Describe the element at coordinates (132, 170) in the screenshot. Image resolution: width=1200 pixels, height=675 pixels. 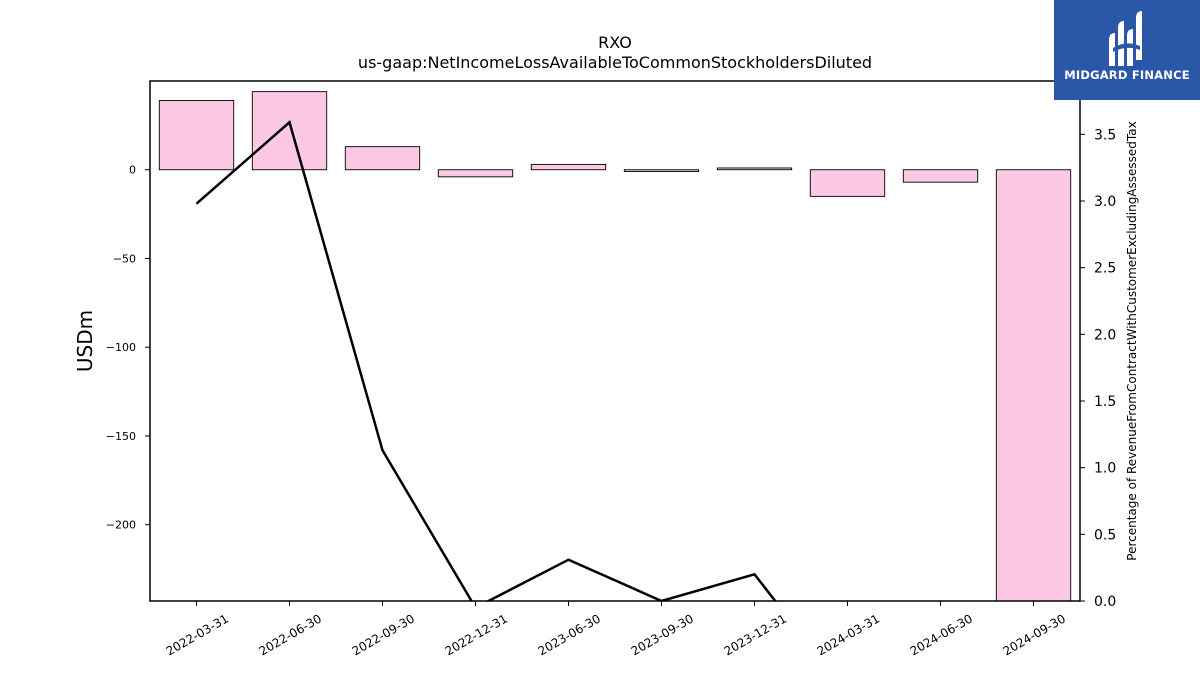
I see `y-tick-label-left: 0` at that location.